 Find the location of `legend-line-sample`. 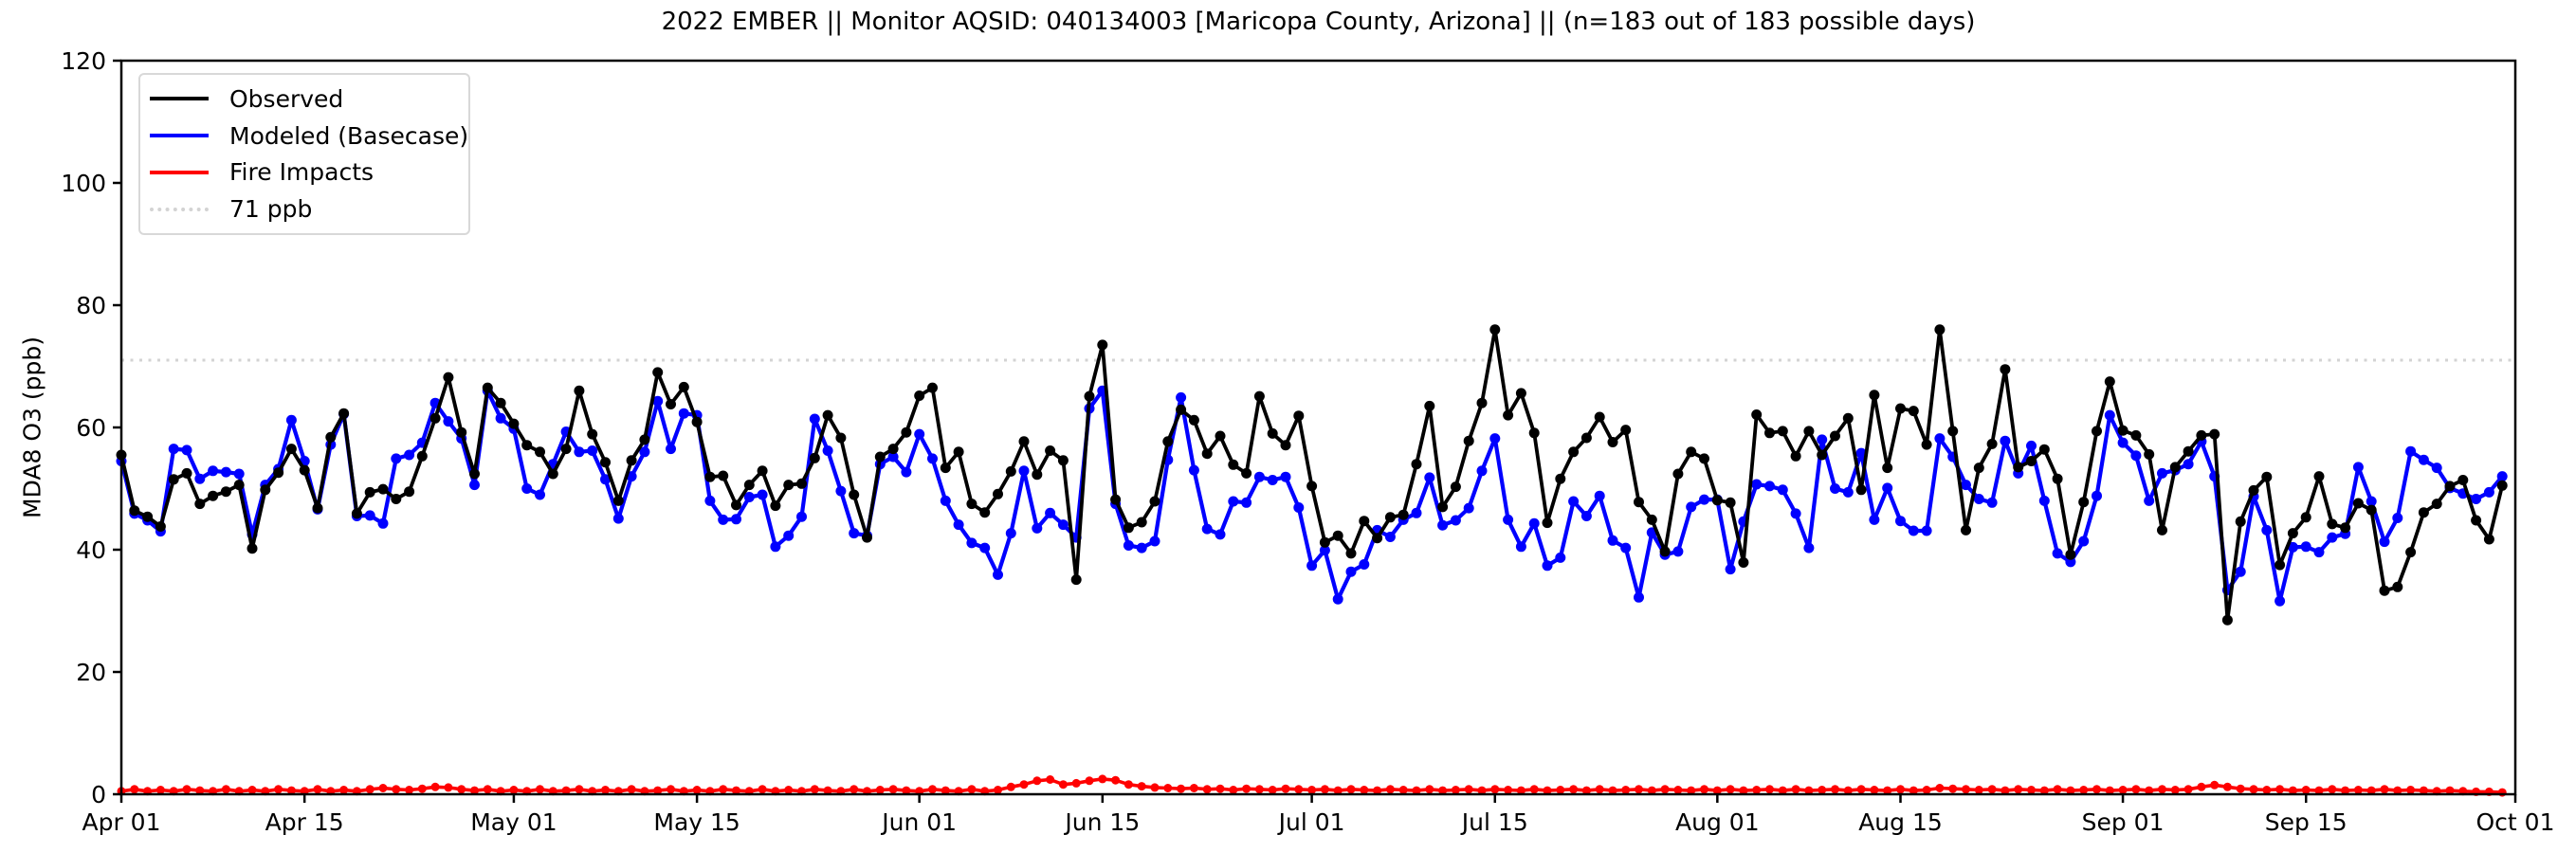

legend-line-sample is located at coordinates (179, 209).